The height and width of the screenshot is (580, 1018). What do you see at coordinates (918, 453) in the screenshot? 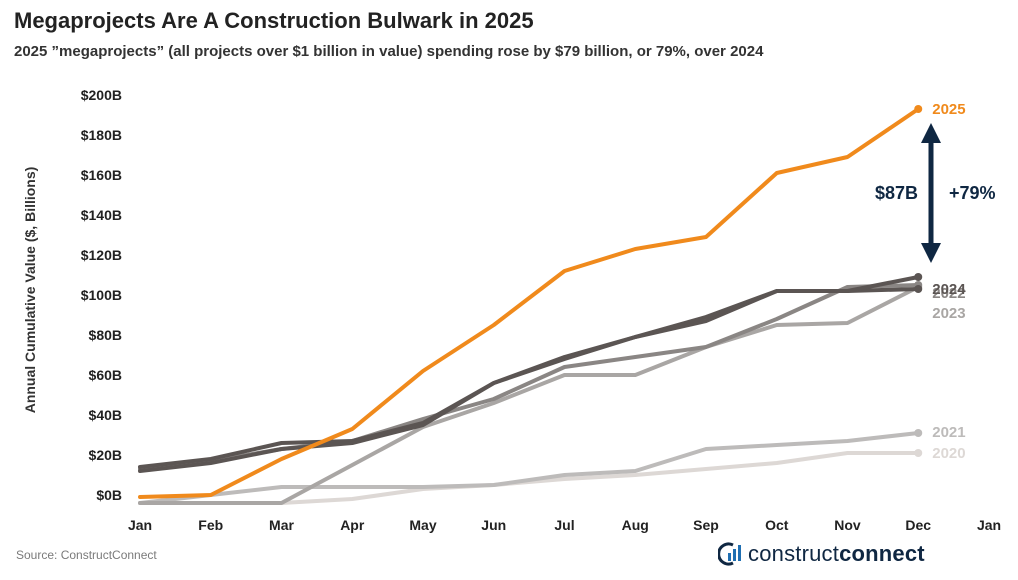
I see `series-end-point-2020` at bounding box center [918, 453].